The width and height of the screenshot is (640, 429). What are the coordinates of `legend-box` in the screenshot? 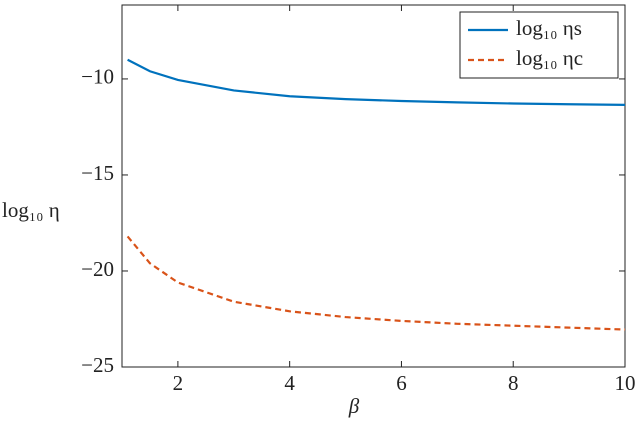 It's located at (539, 45).